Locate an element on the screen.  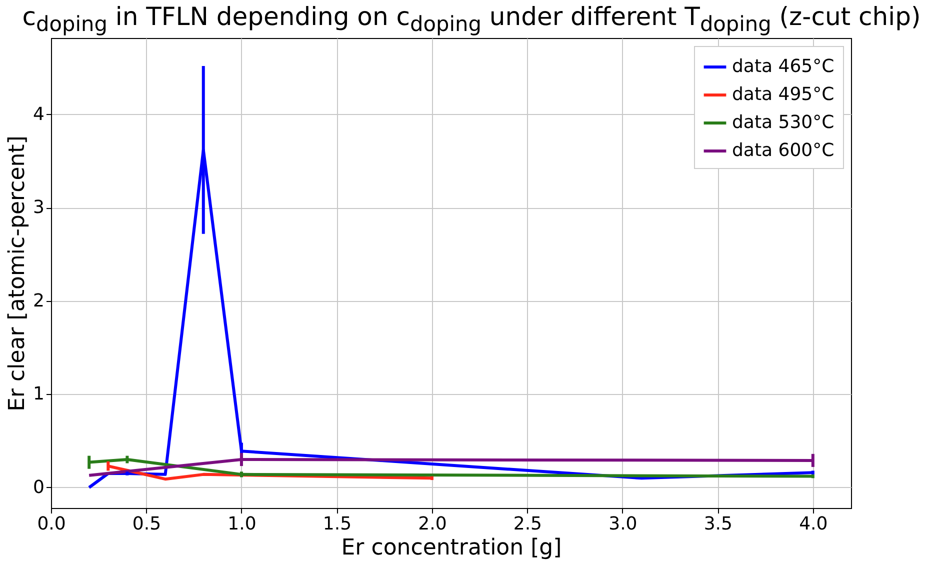
chart-title: c$_{doping}$ in TFLN depending on c$_{doping}$ under different T$_{doping}$ (z-cut chip) is located at coordinates (471, 18).